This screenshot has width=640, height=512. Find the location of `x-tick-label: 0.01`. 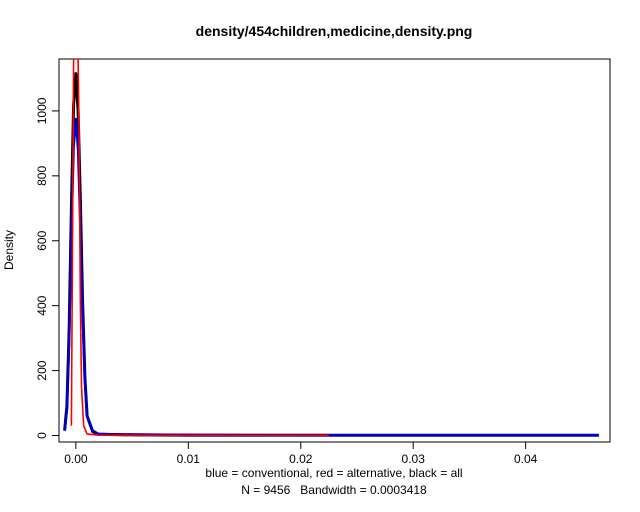

x-tick-label: 0.01 is located at coordinates (189, 459).